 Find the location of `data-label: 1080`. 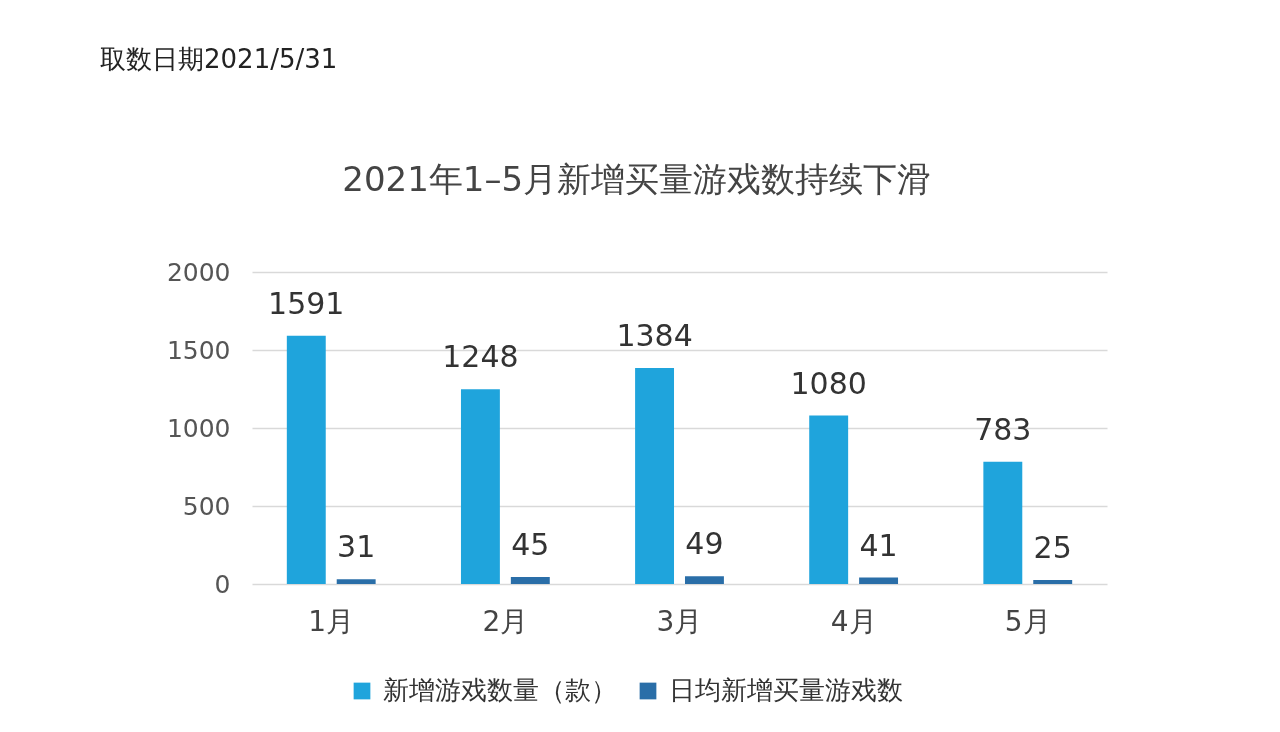

data-label: 1080 is located at coordinates (828, 383).